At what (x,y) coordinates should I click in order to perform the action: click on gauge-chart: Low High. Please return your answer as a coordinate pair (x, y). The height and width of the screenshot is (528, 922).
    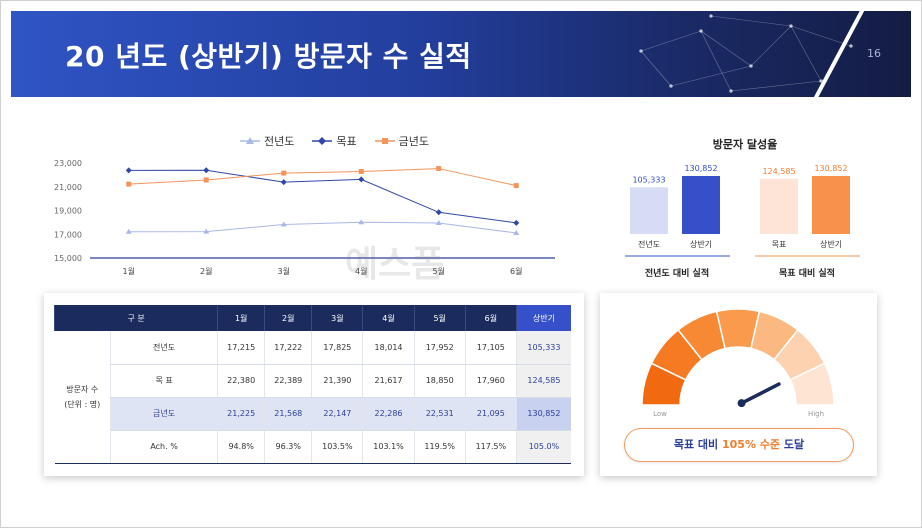
    Looking at the image, I should click on (738, 363).